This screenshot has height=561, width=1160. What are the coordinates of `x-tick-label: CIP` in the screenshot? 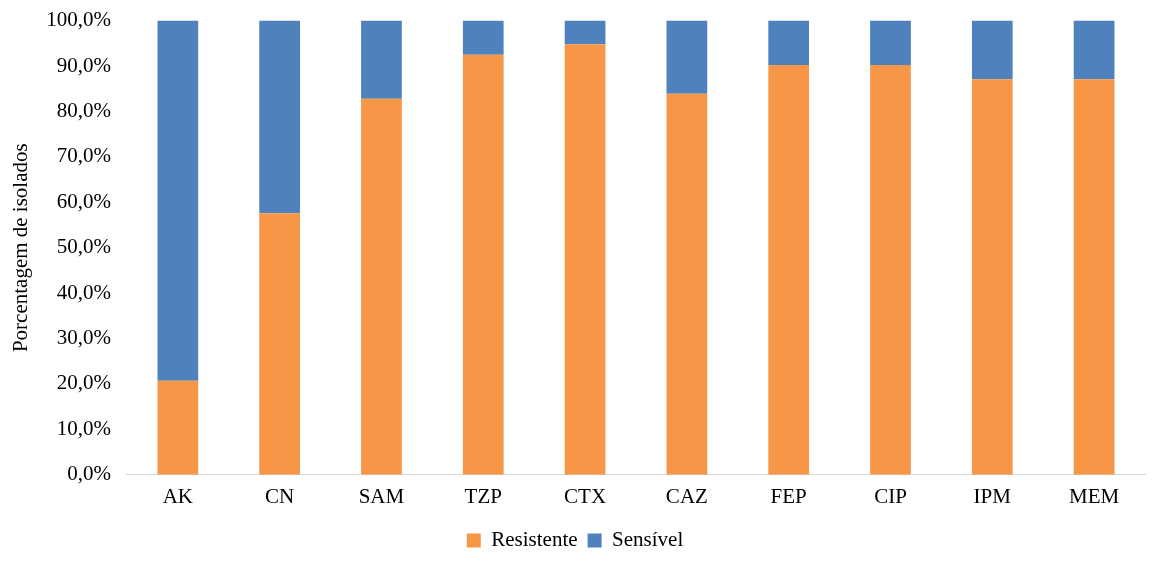 It's located at (890, 495).